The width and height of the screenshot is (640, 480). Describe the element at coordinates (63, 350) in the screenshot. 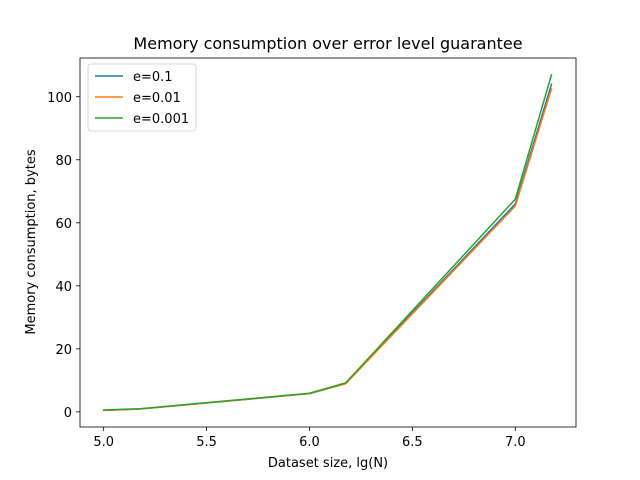

I see `y-tick-label: 20` at that location.